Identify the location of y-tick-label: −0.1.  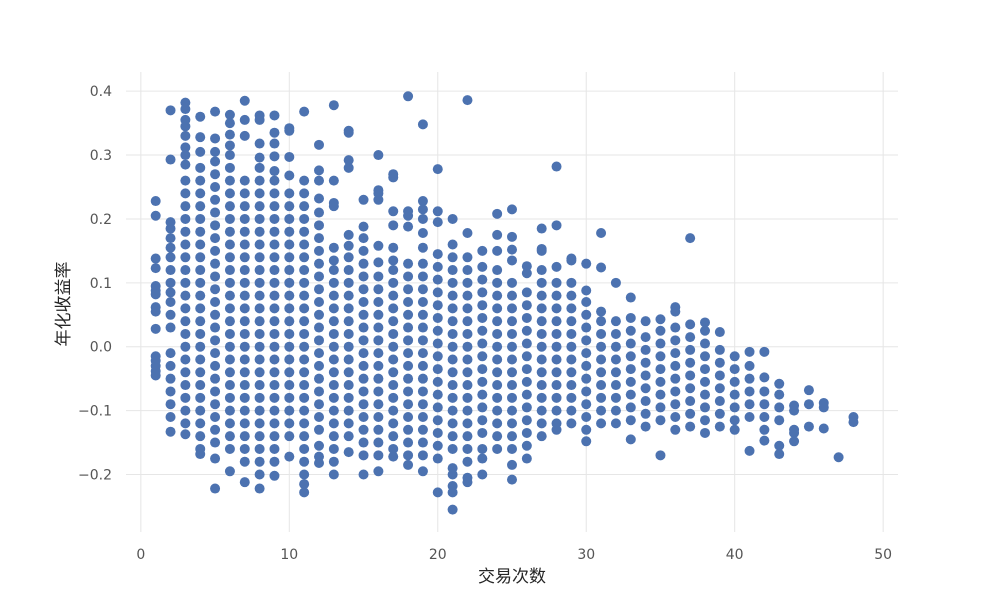
(95, 412).